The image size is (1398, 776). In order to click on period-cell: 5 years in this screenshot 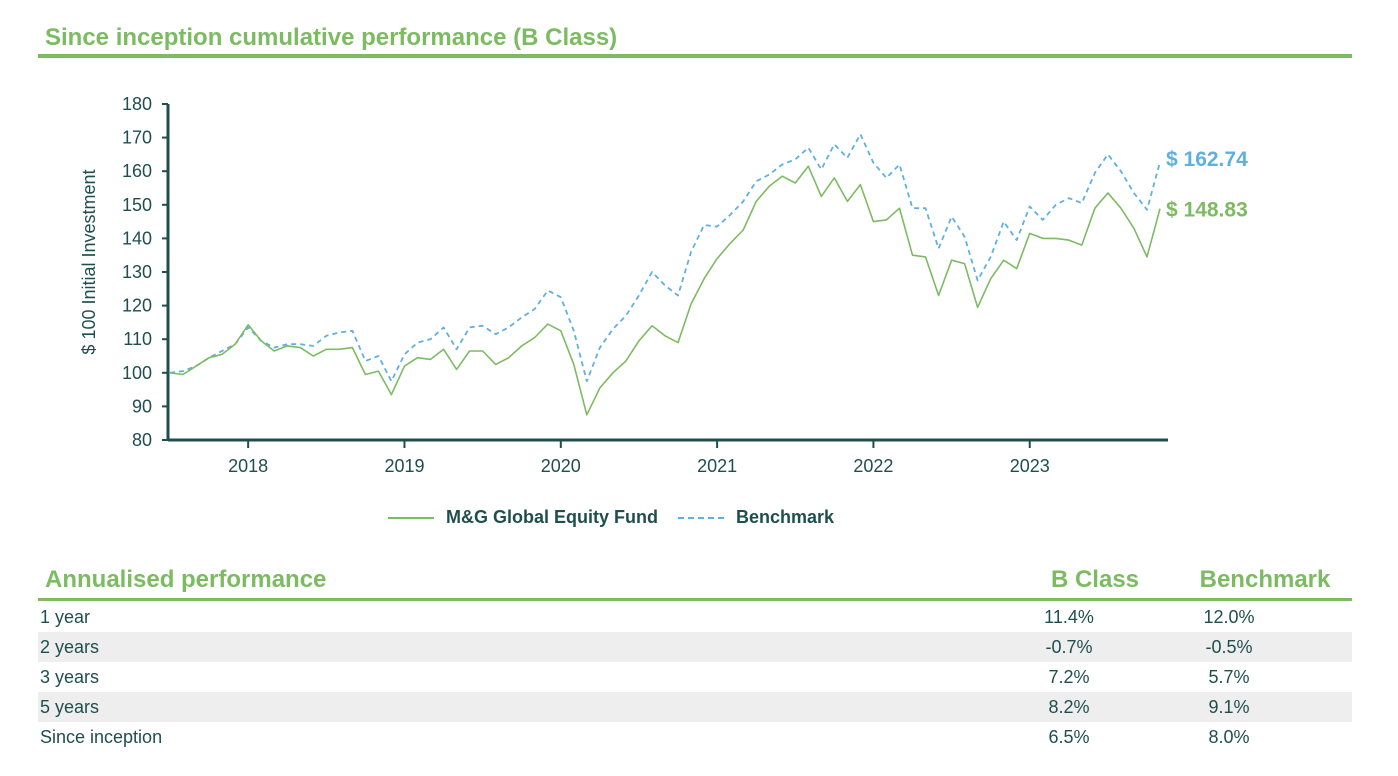, I will do `click(513, 707)`.